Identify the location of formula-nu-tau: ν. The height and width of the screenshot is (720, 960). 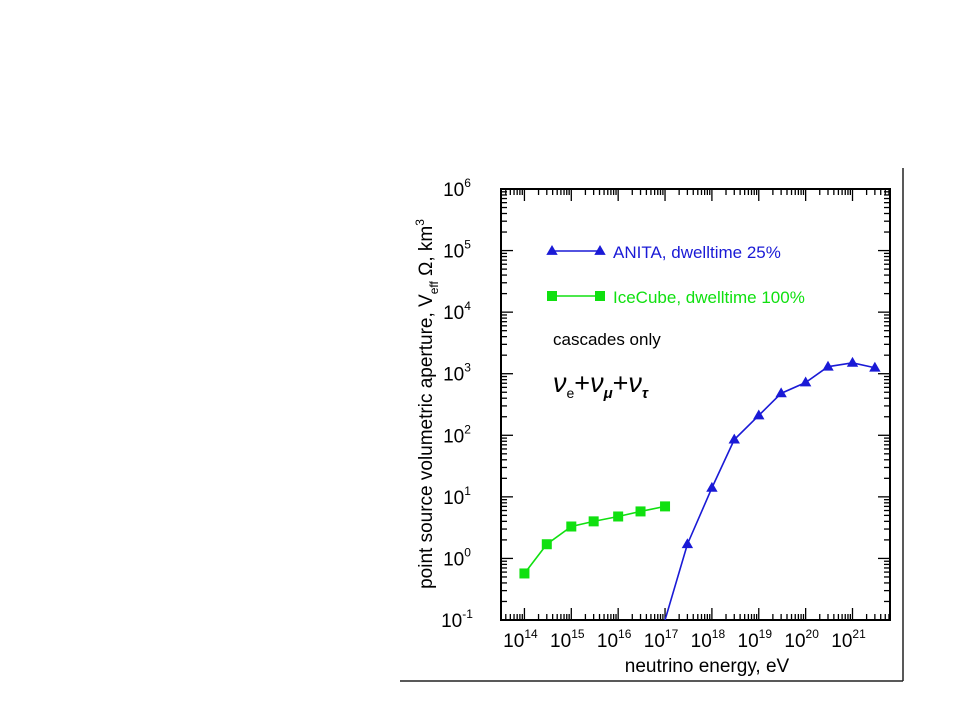
(635, 383).